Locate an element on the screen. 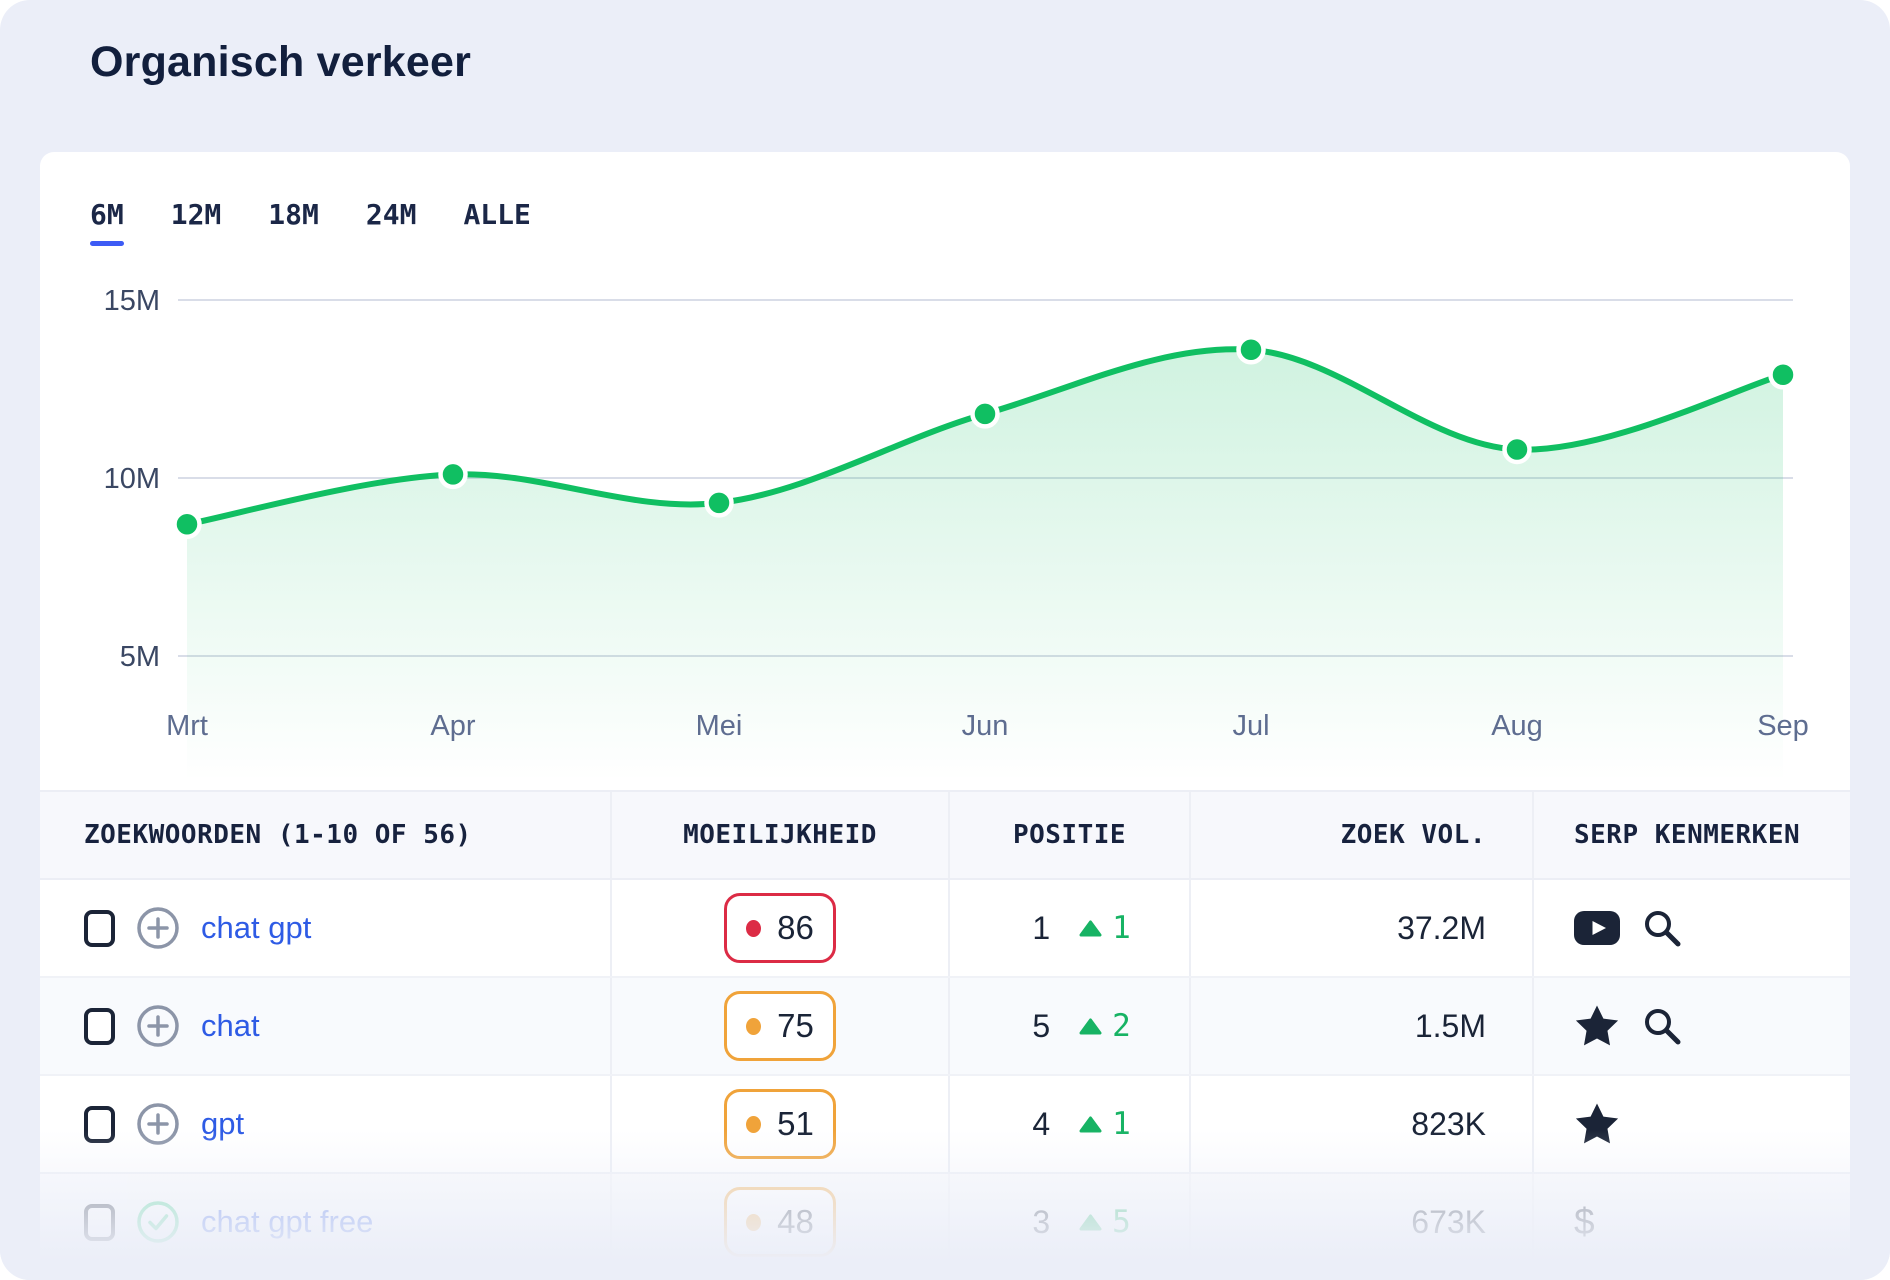 The height and width of the screenshot is (1280, 1890). difficulty-value: 48 is located at coordinates (795, 1221).